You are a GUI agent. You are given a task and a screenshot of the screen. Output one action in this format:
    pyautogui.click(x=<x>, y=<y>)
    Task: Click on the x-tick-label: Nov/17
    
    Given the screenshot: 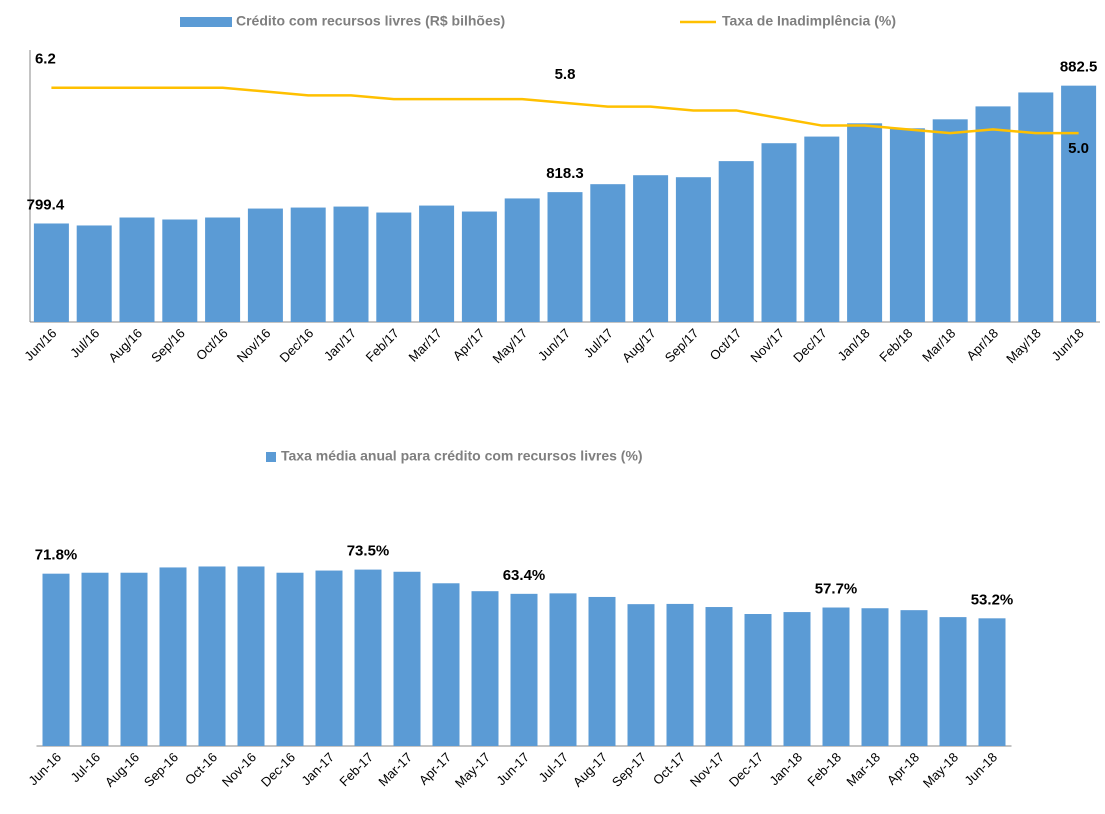 What is the action you would take?
    pyautogui.click(x=767, y=346)
    